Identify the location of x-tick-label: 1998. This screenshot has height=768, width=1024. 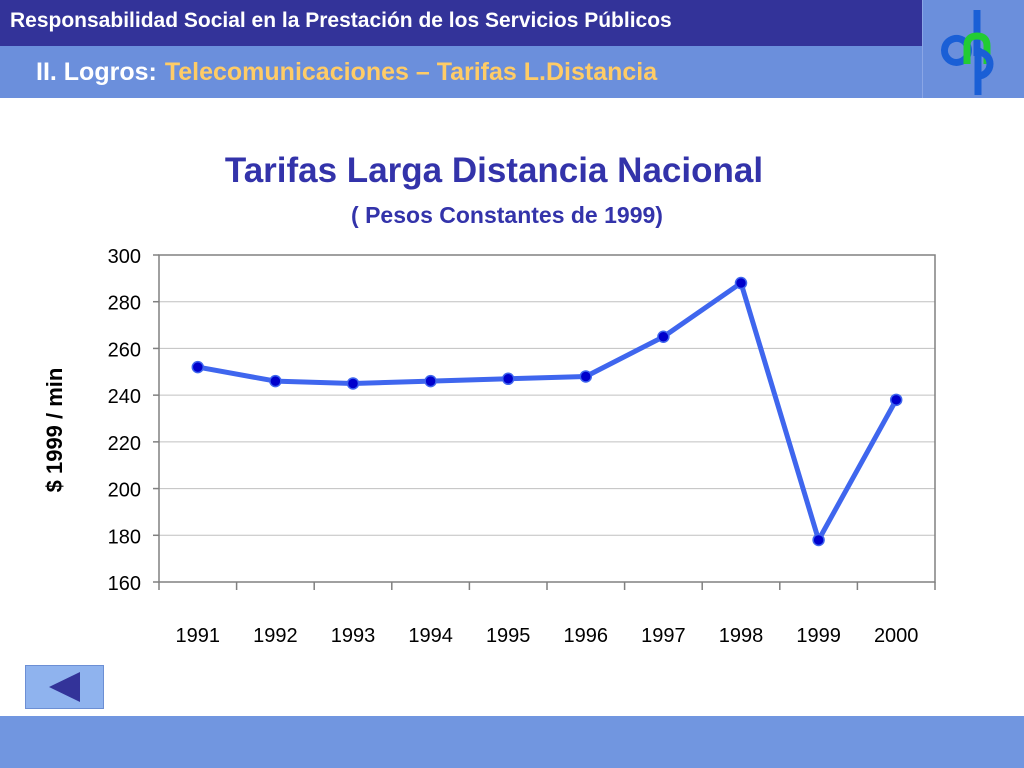
(741, 636).